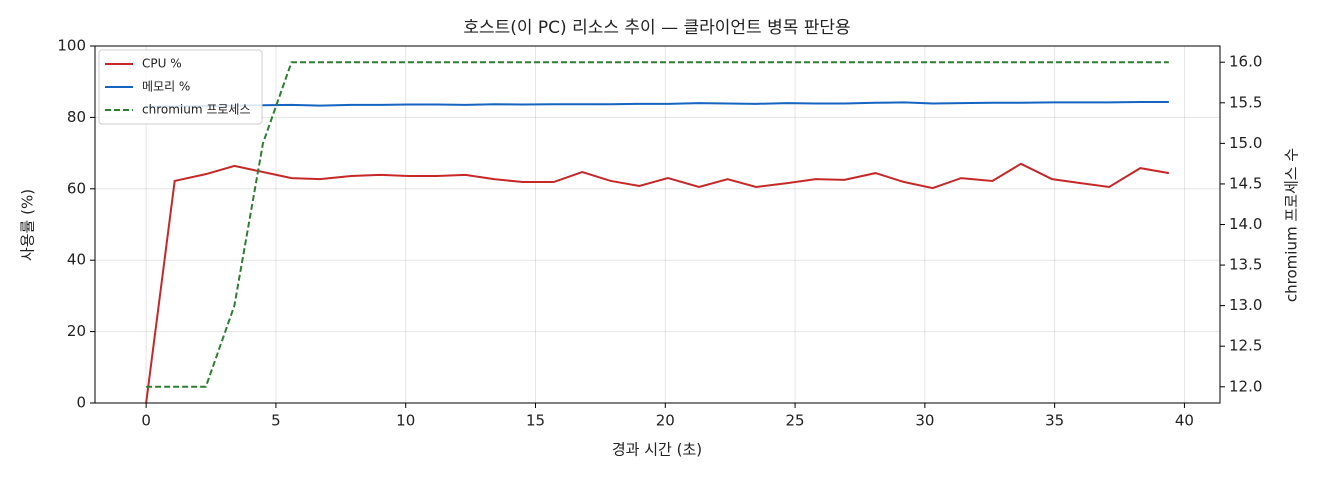  Describe the element at coordinates (1245, 143) in the screenshot. I see `y2-tick-label: 15.0` at that location.